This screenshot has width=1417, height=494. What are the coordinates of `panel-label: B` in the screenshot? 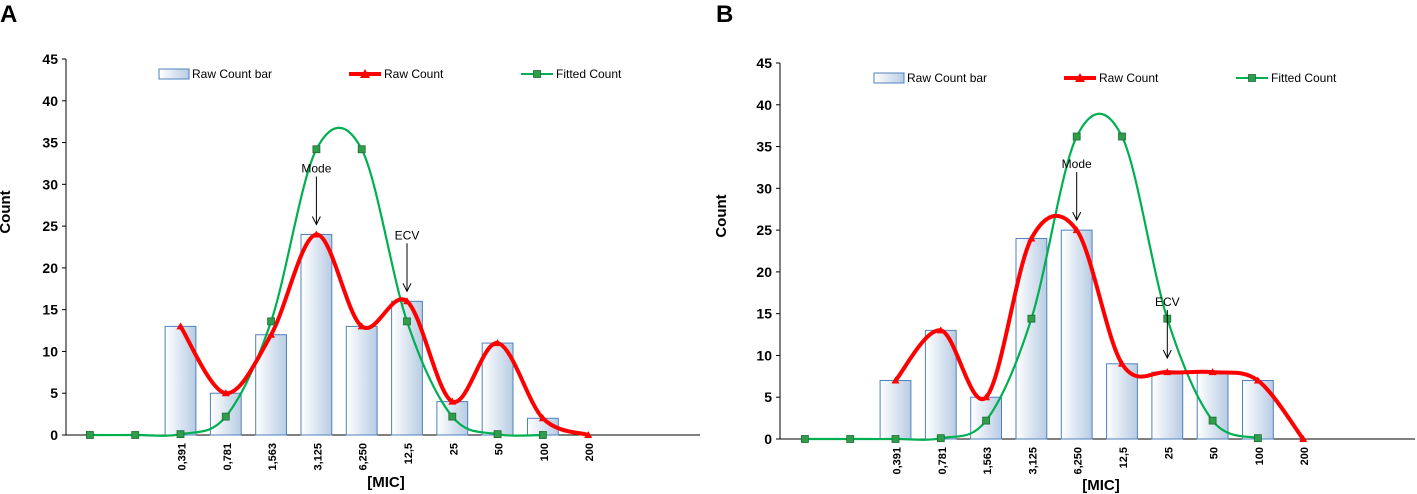 It's located at (724, 14).